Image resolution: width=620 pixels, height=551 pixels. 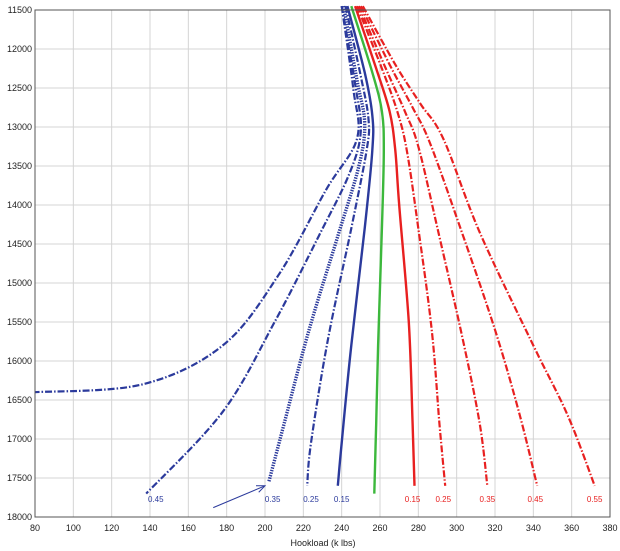 What do you see at coordinates (367, 249) in the screenshot?
I see `series-line-rotating-base` at bounding box center [367, 249].